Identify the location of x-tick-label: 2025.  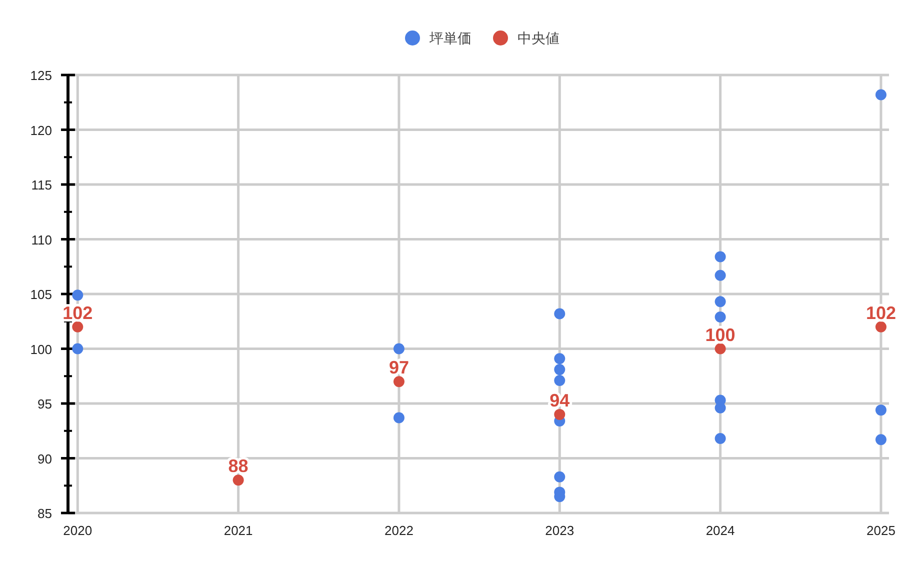
(881, 530).